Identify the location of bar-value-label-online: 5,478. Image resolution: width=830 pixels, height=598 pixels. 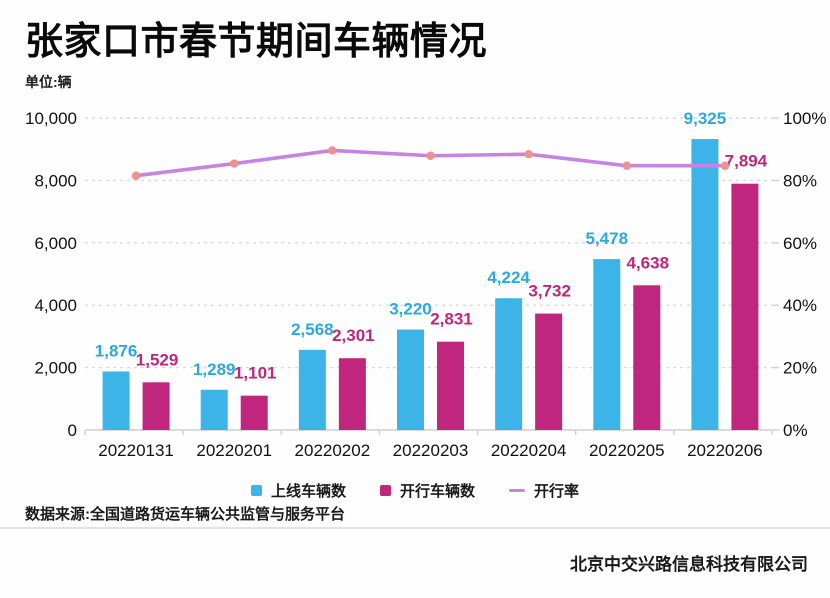
(607, 238).